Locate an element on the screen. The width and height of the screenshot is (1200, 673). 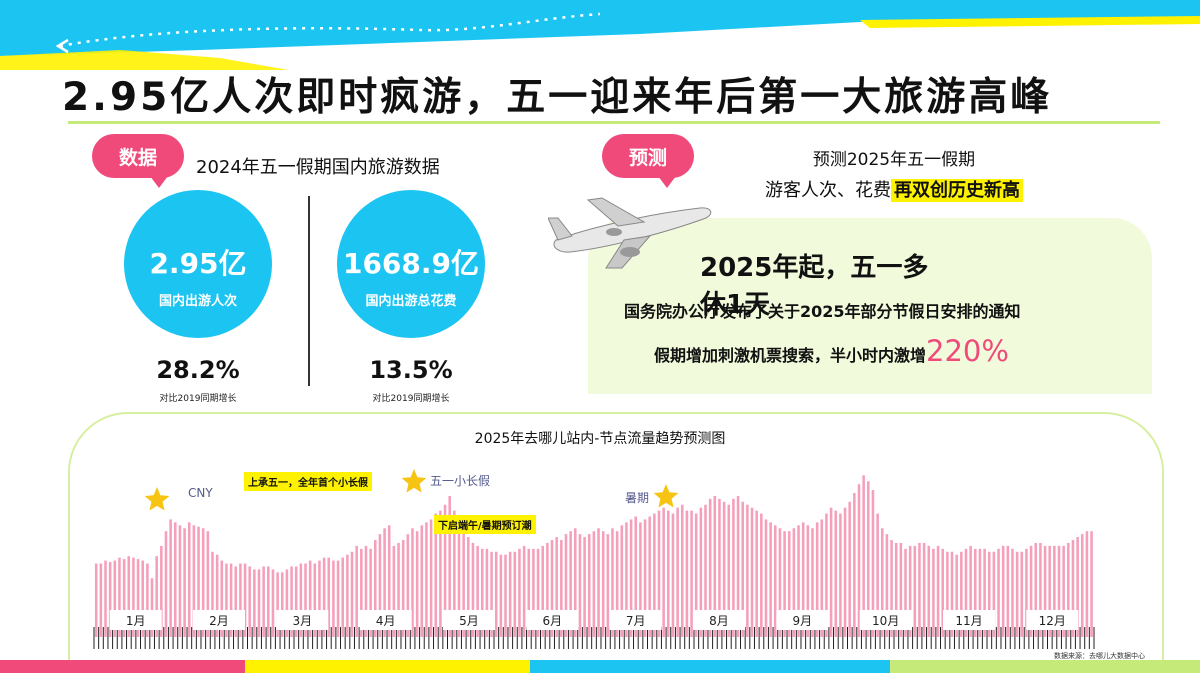
airplane-icon is located at coordinates (630, 233).